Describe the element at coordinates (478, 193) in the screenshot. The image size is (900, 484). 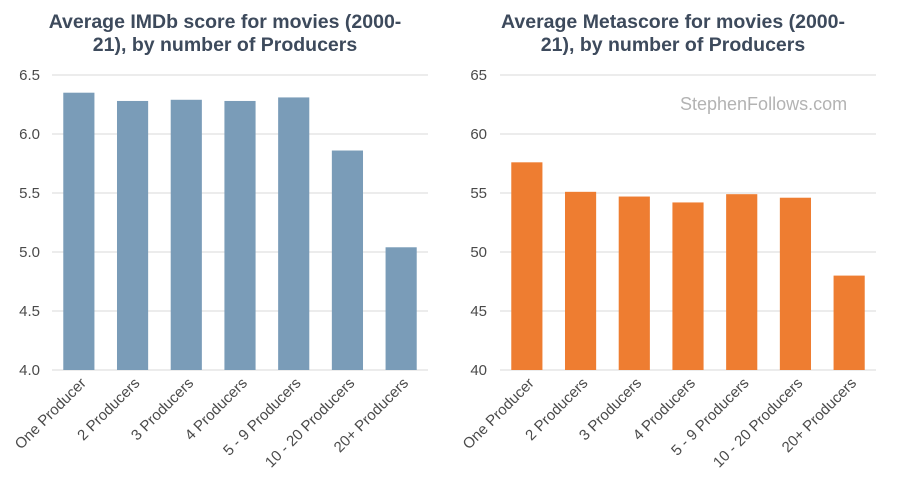
I see `metascore-y-tick-label: 55` at that location.